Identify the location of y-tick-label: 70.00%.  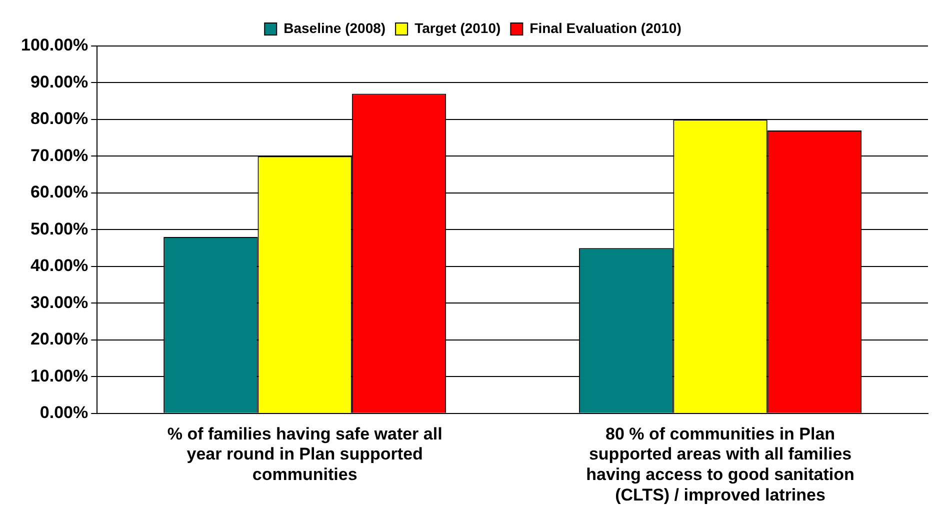
(59, 155).